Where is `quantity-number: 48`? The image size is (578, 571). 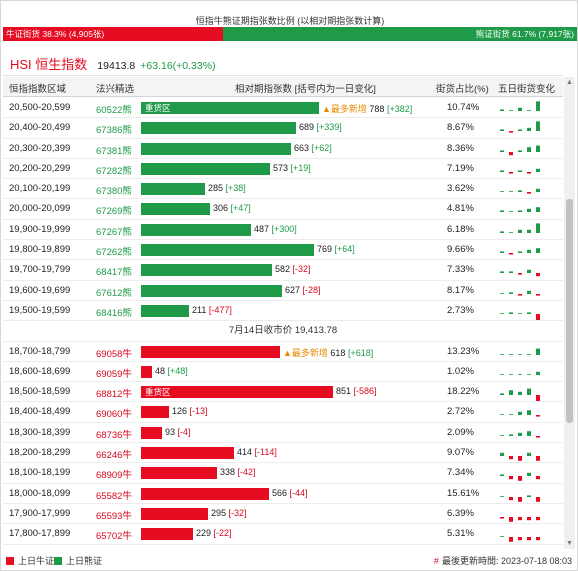 quantity-number: 48 is located at coordinates (161, 370).